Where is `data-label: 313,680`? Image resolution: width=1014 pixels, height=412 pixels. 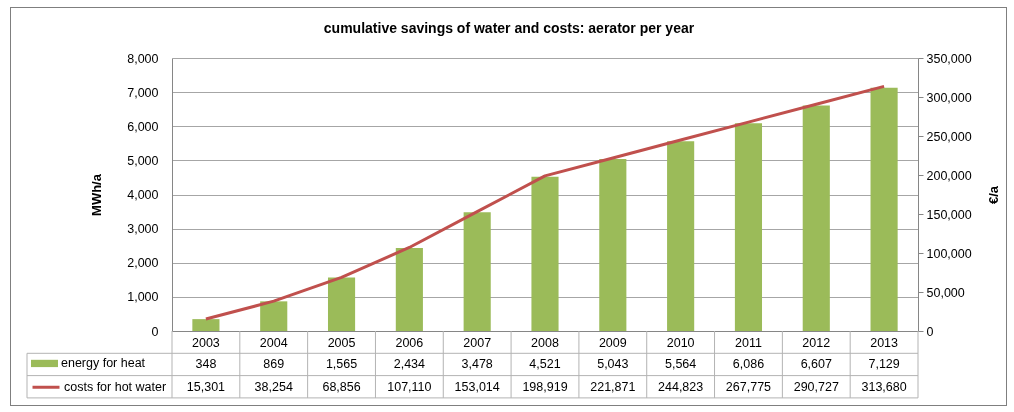
data-label: 313,680 is located at coordinates (884, 386).